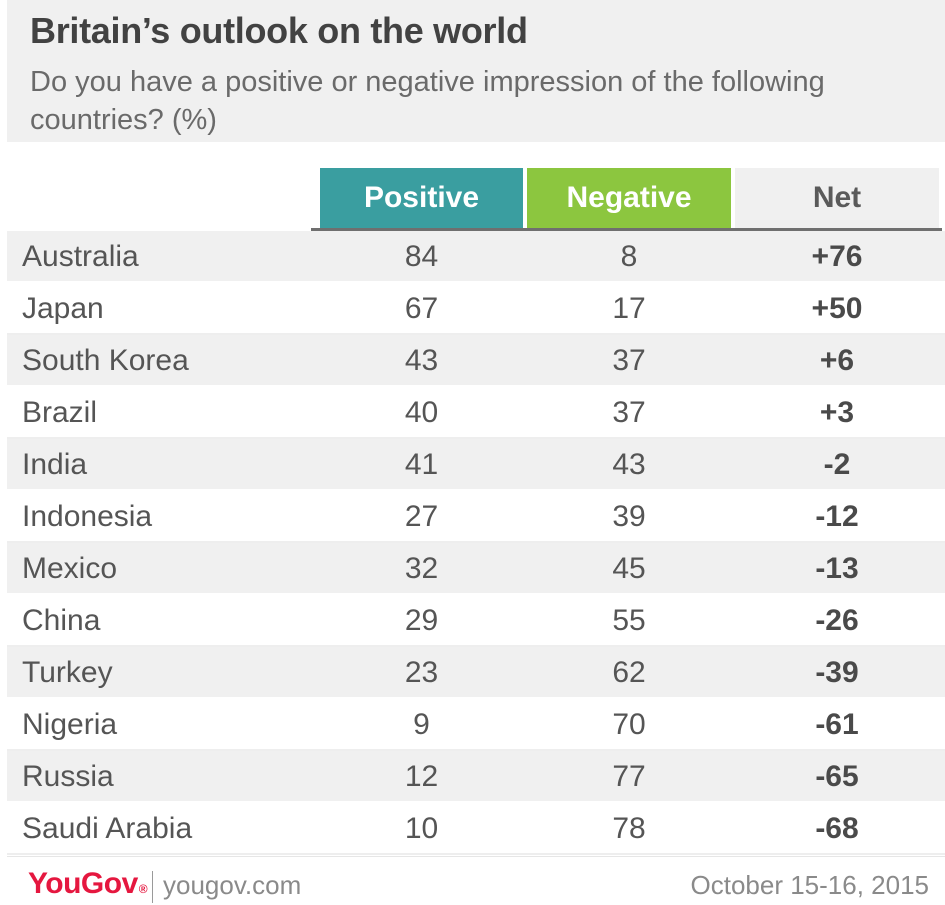  Describe the element at coordinates (63, 308) in the screenshot. I see `country-label: Japan` at that location.